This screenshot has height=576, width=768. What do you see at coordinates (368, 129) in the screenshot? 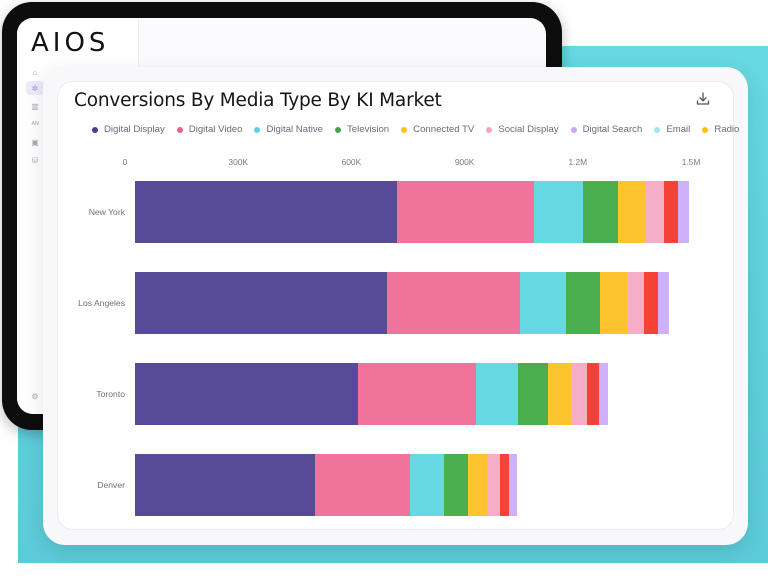
I see `legend-label: Television` at bounding box center [368, 129].